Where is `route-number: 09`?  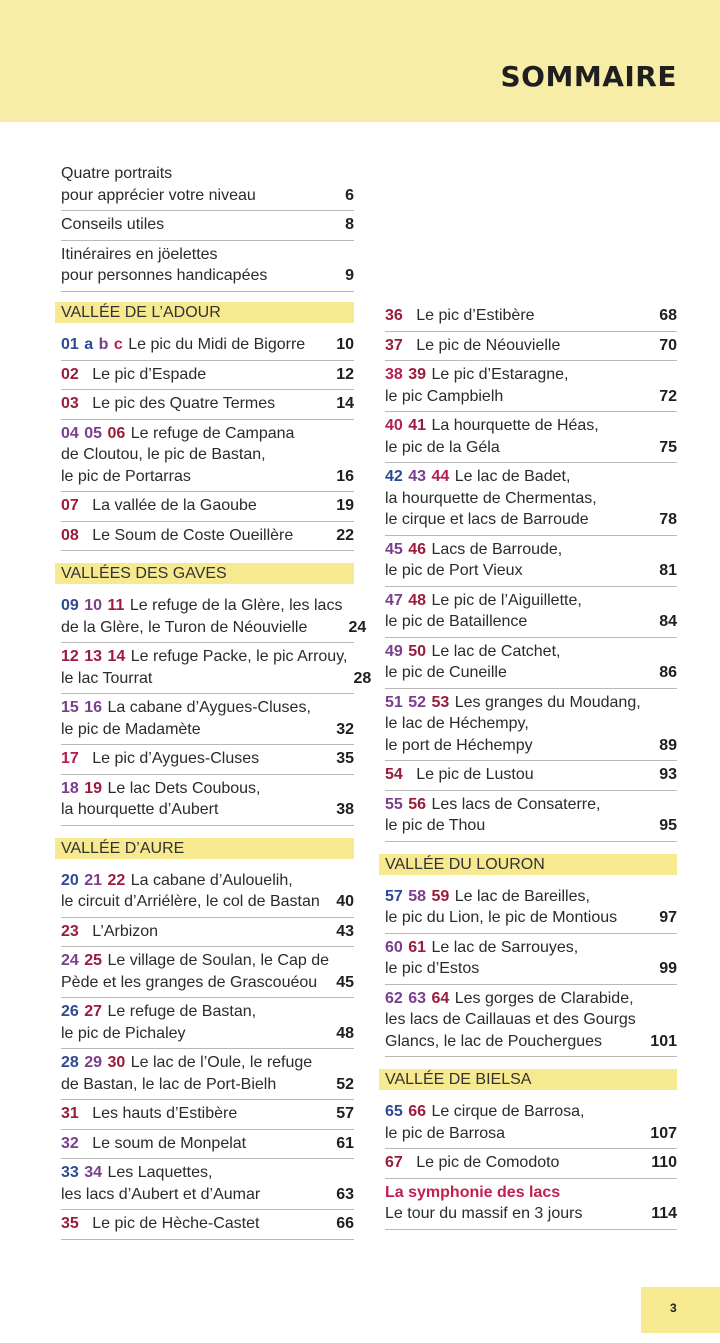
route-number: 09 is located at coordinates (70, 605).